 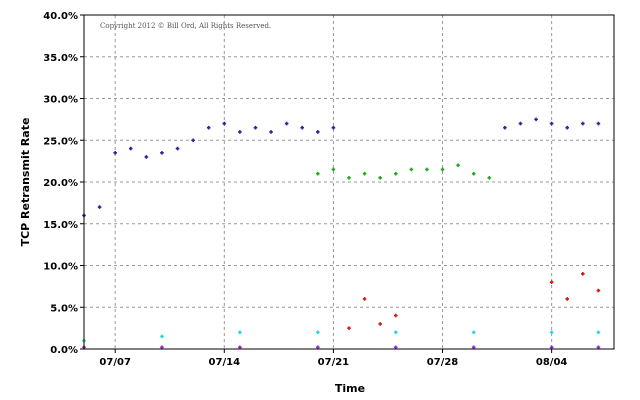 What do you see at coordinates (443, 362) in the screenshot?
I see `x-tick-label: 07/28` at bounding box center [443, 362].